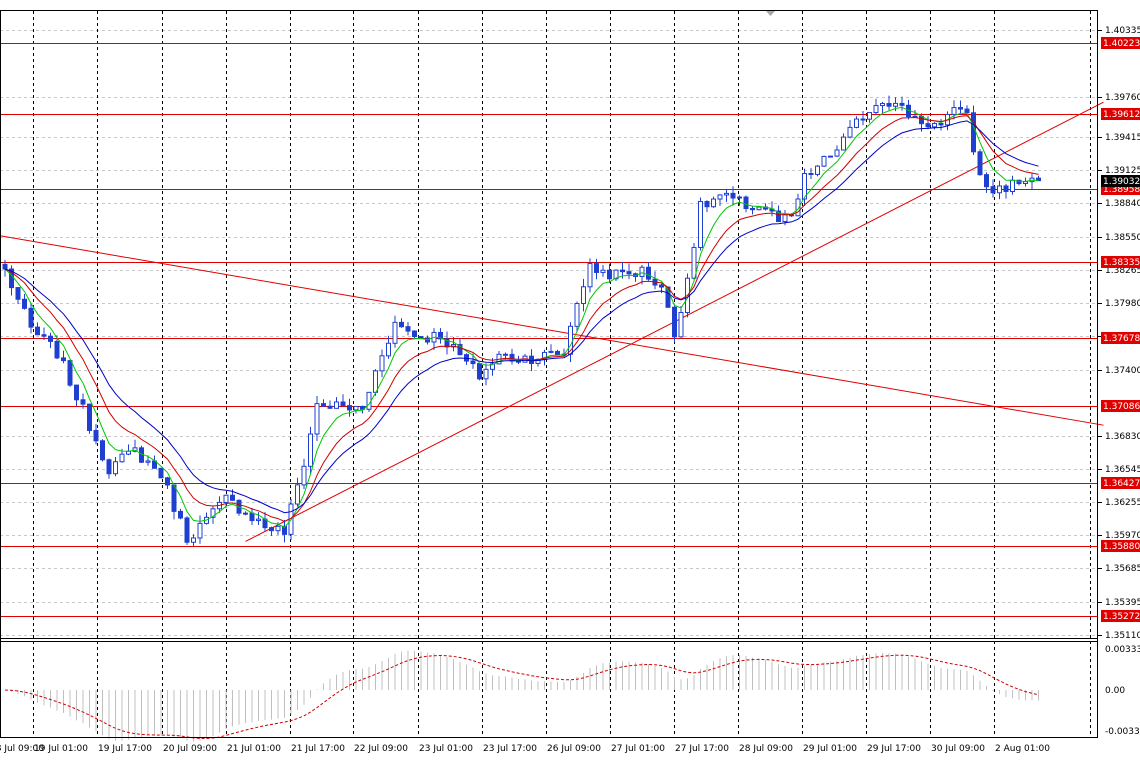 The image size is (1140, 760). I want to click on price-tick-label: 1.36545, so click(1122, 470).